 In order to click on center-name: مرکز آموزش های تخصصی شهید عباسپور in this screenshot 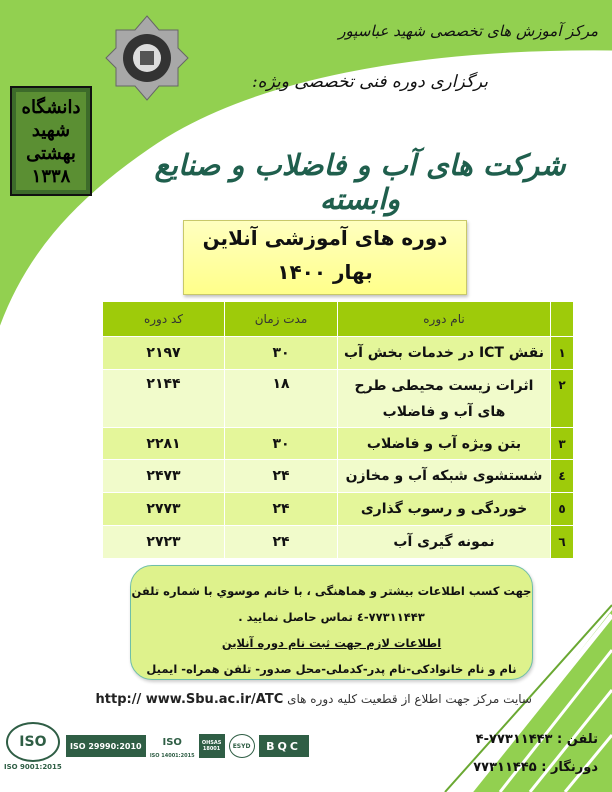, I will do `click(468, 31)`.